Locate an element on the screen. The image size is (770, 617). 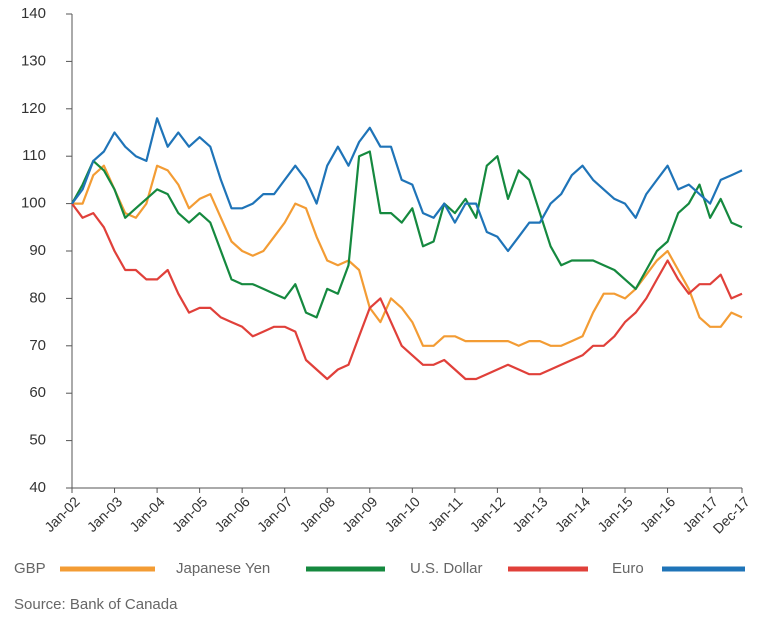
legend-label: U.S. Dollar is located at coordinates (446, 568).